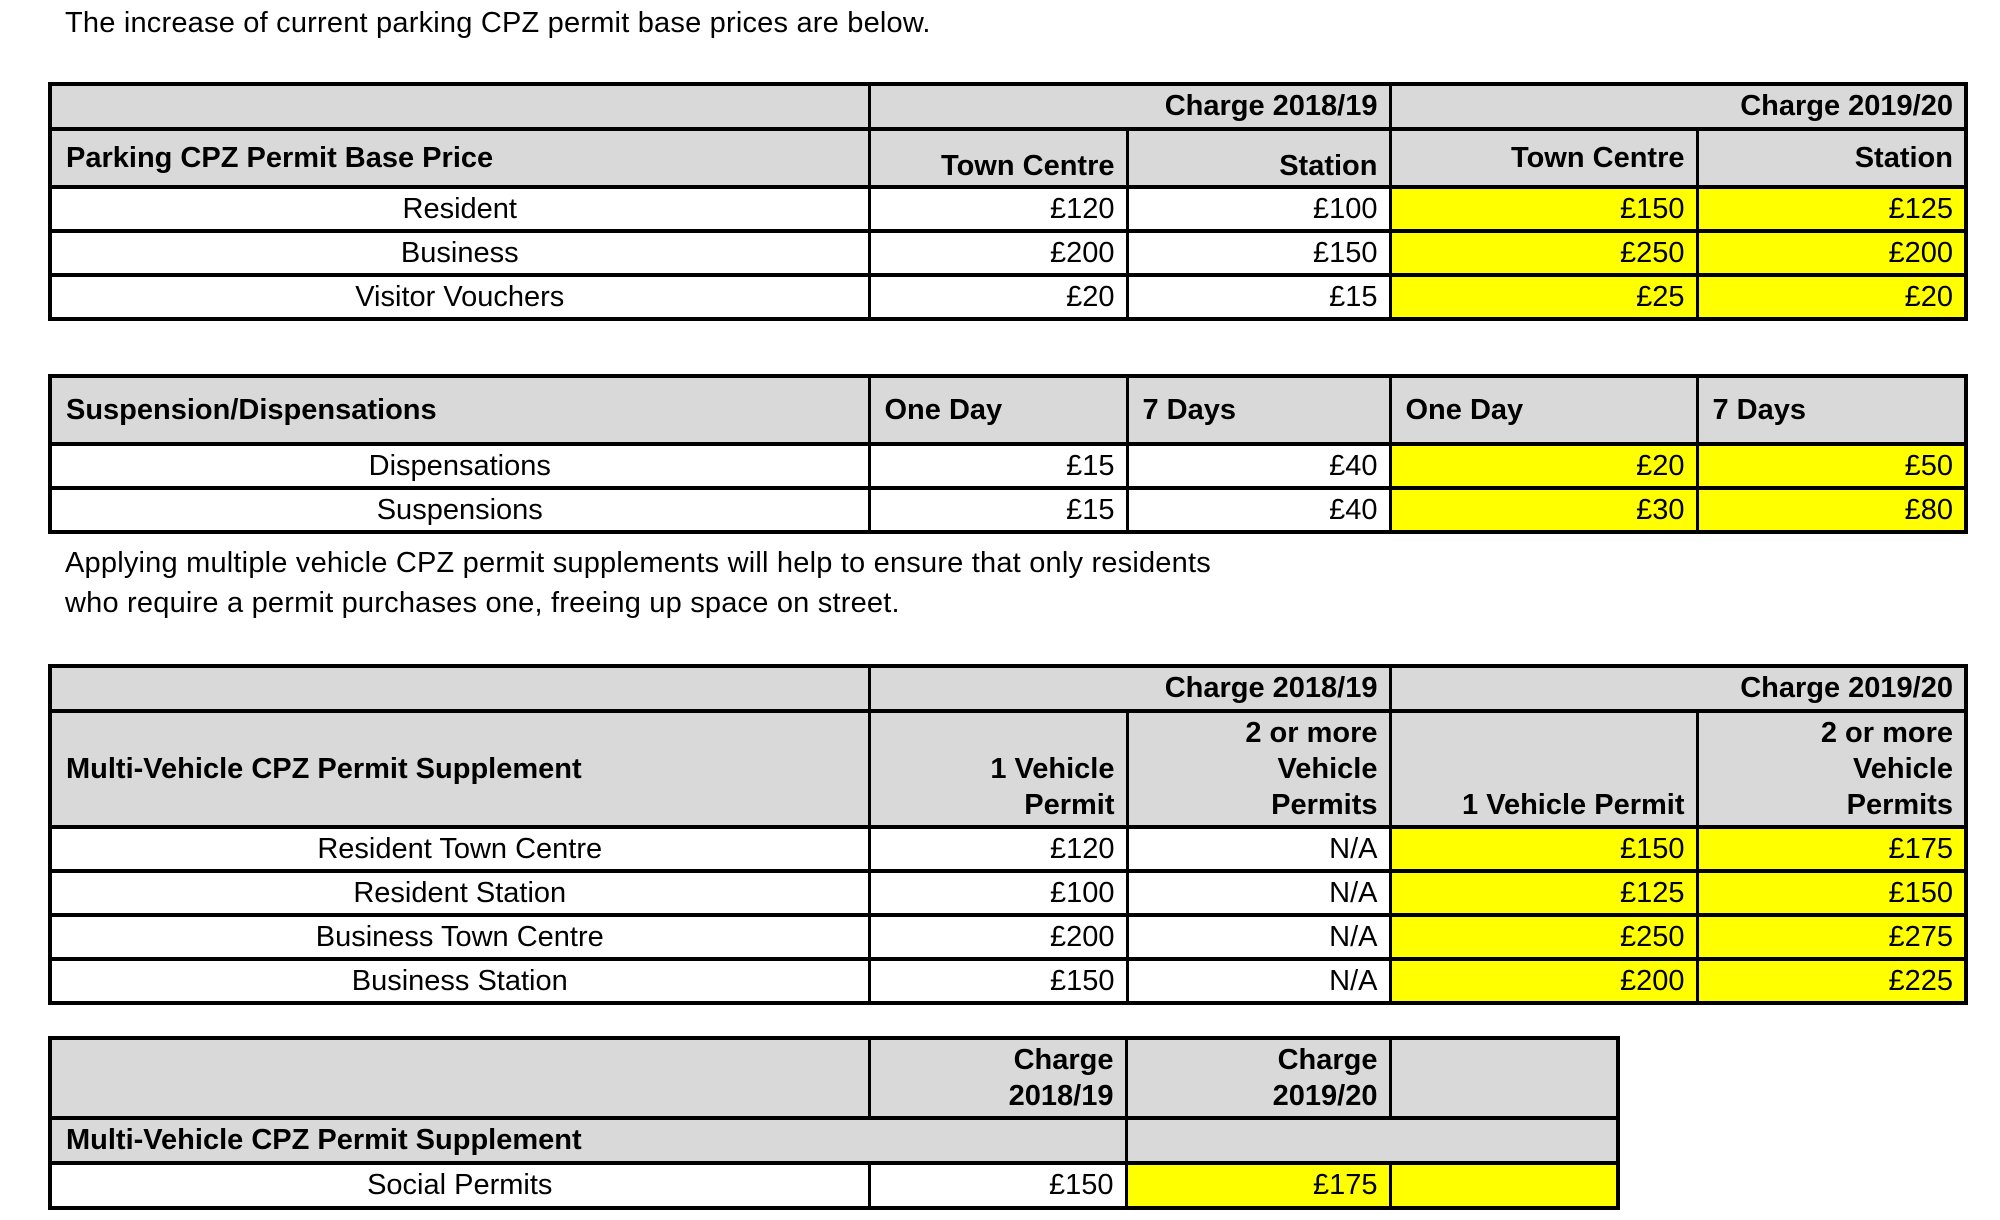 This screenshot has height=1220, width=2000. Describe the element at coordinates (459, 253) in the screenshot. I see `row-label: Business` at that location.